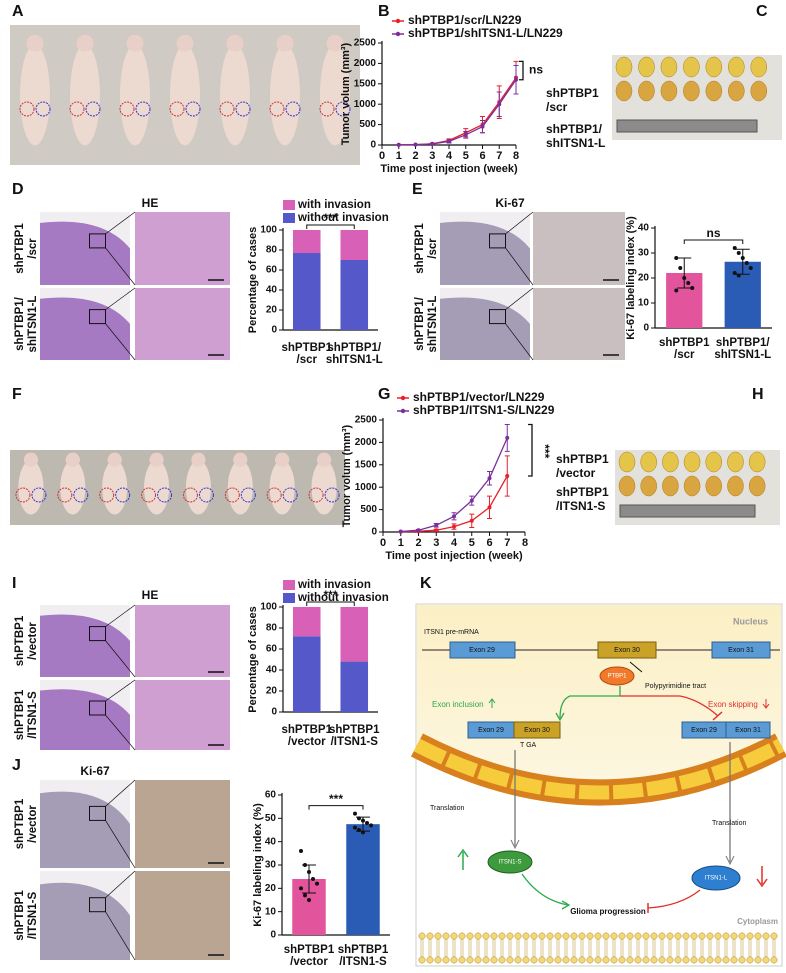  I want to click on skipping-label: Exon skipping, so click(733, 704).